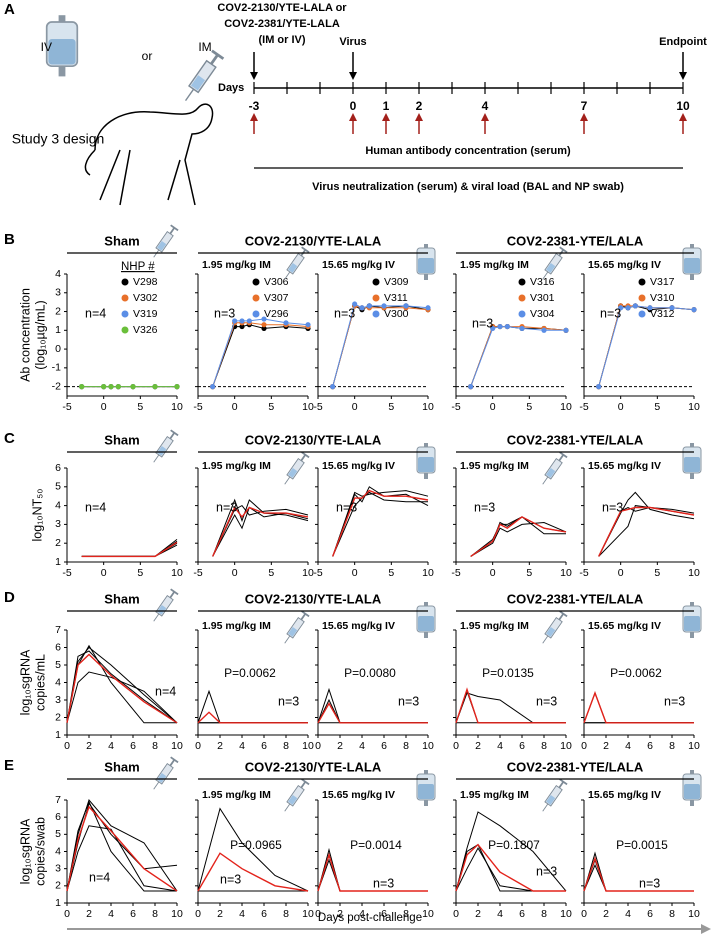  Describe the element at coordinates (99, 877) in the screenshot. I see `n-label: n=4` at that location.